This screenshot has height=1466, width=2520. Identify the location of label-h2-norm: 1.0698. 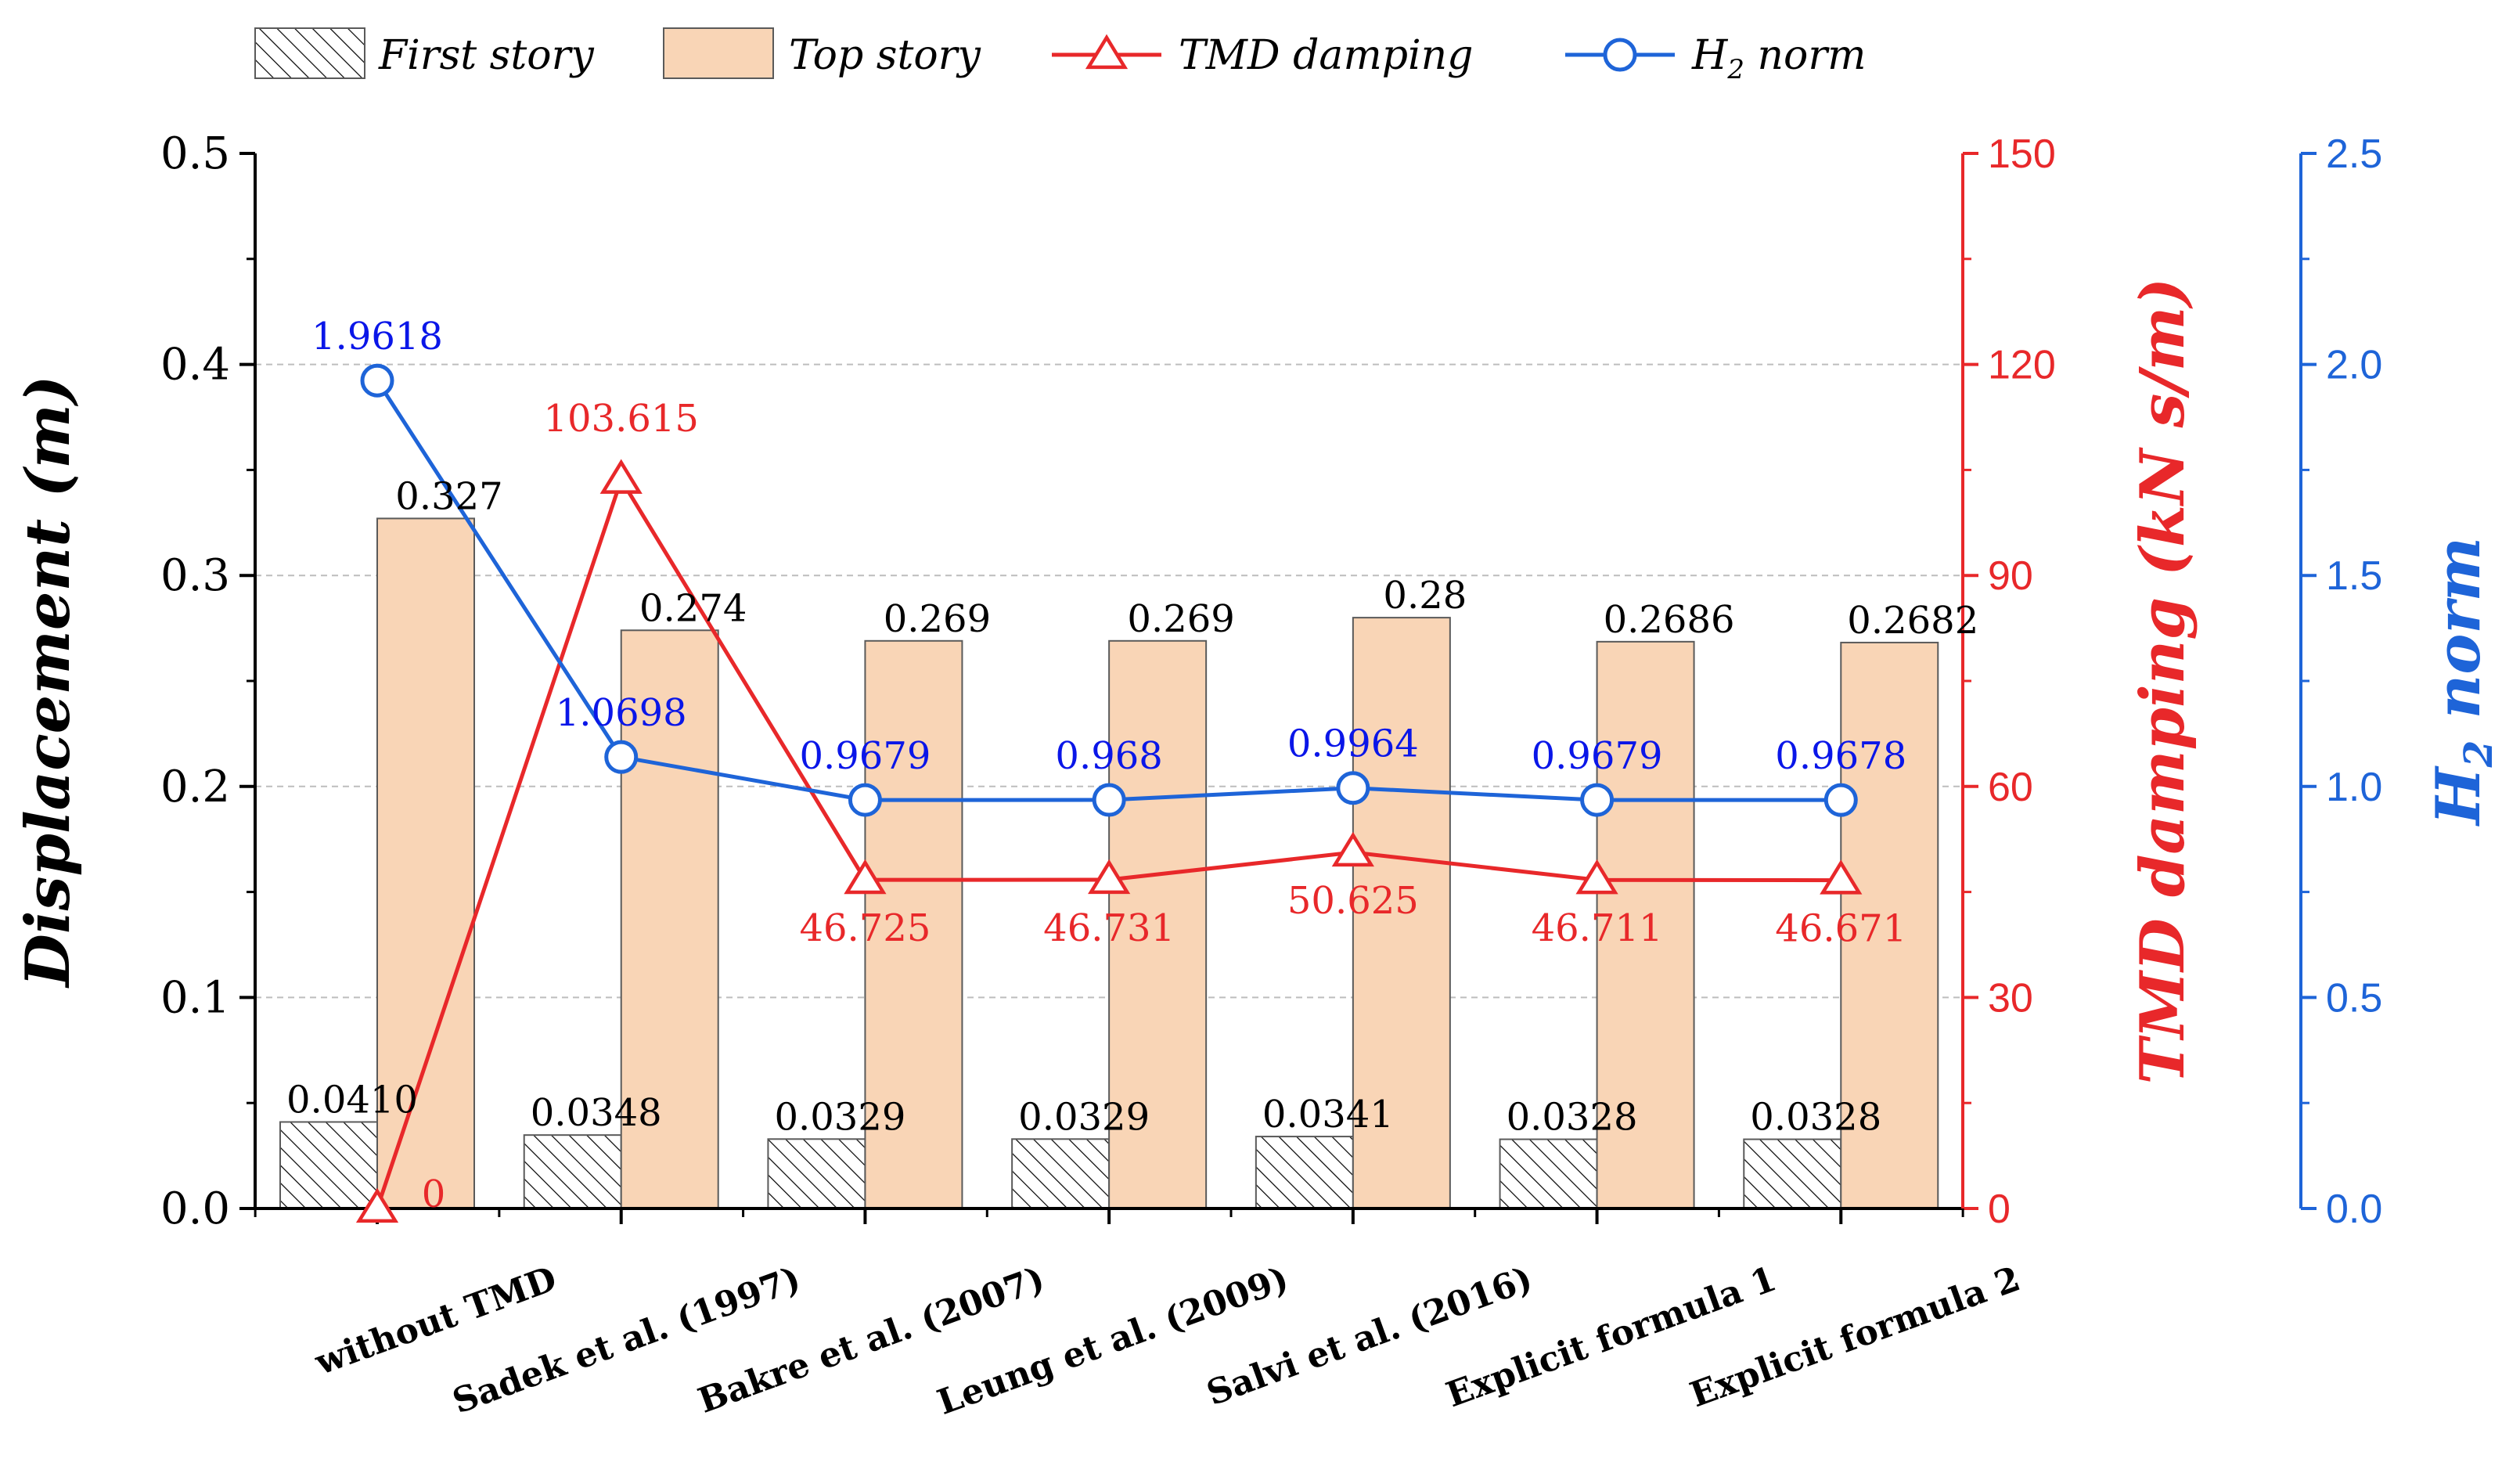
(621, 713).